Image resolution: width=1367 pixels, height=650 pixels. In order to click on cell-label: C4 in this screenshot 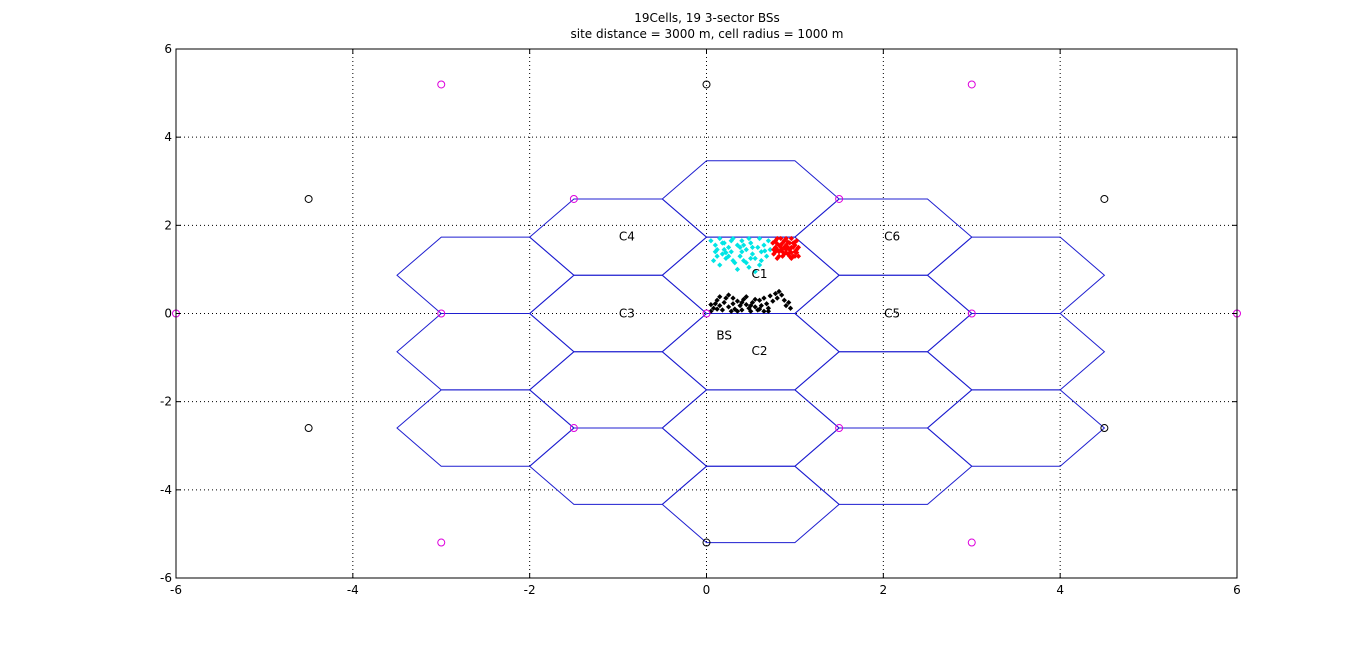, I will do `click(627, 236)`.